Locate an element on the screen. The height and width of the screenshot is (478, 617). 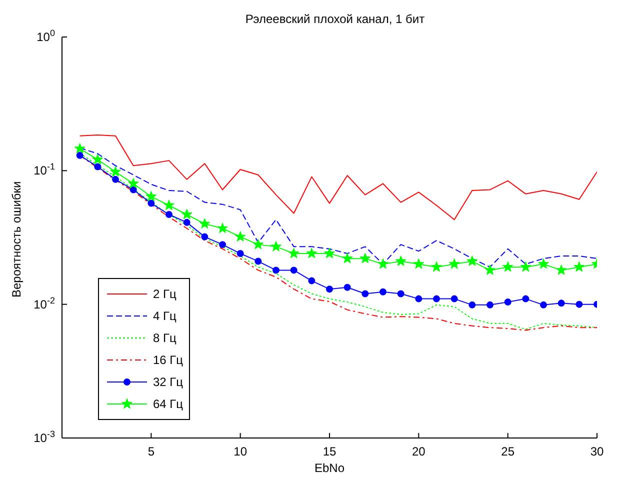
x-tick-label: 10 is located at coordinates (241, 451).